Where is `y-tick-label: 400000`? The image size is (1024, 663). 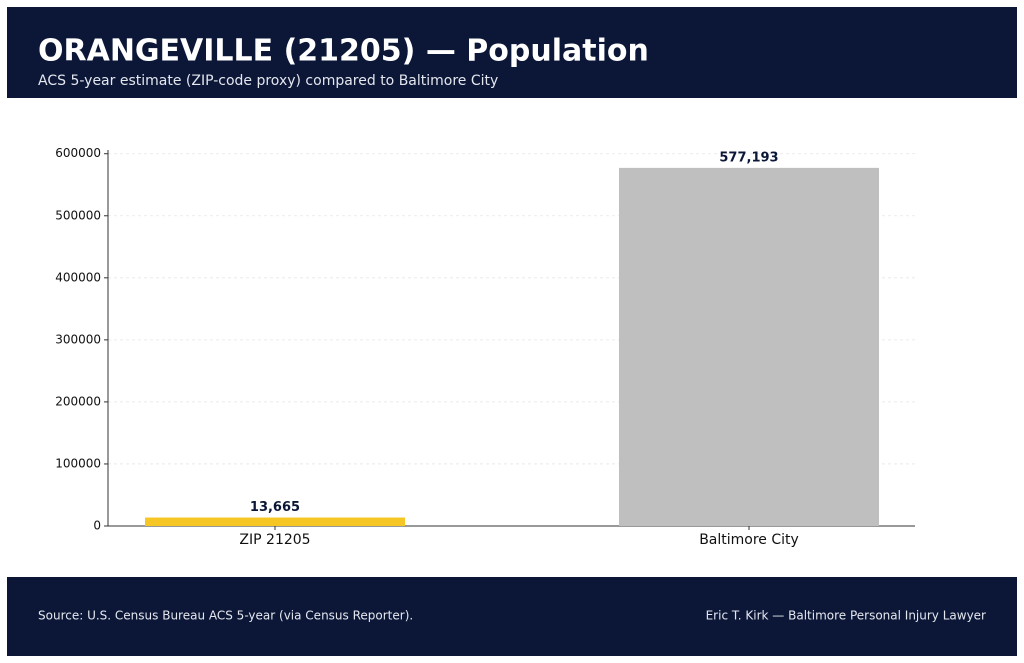
y-tick-label: 400000 is located at coordinates (78, 277).